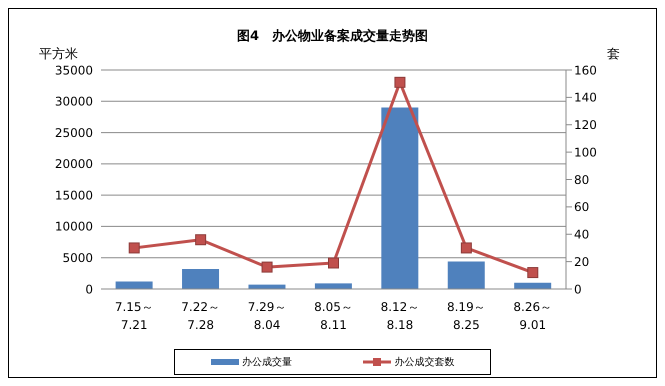 This screenshot has height=386, width=665. Describe the element at coordinates (134, 316) in the screenshot. I see `x-tick-label: 7.15～ 7.21` at that location.